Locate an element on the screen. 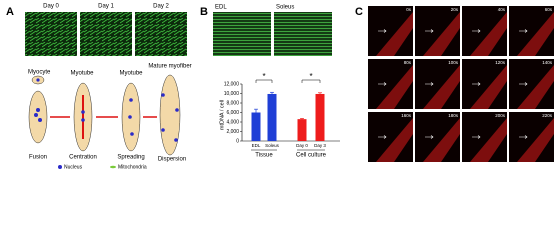  time-label: 220s is located at coordinates (547, 115).